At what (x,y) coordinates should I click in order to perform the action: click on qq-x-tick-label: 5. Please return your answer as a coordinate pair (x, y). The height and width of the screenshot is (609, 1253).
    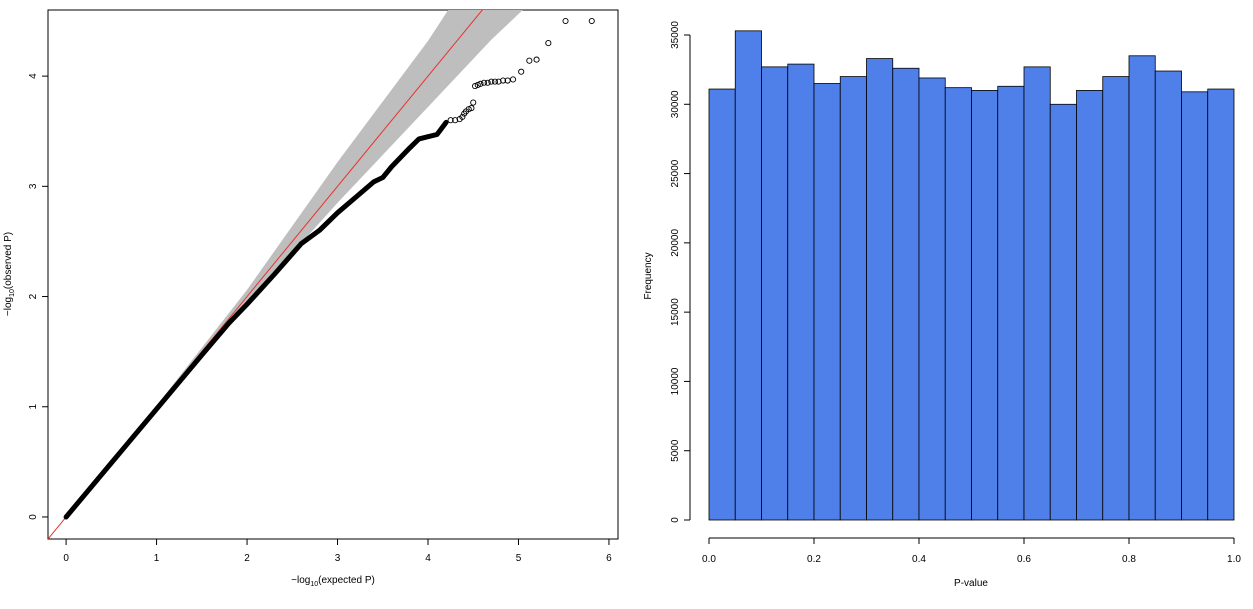
    Looking at the image, I should click on (519, 558).